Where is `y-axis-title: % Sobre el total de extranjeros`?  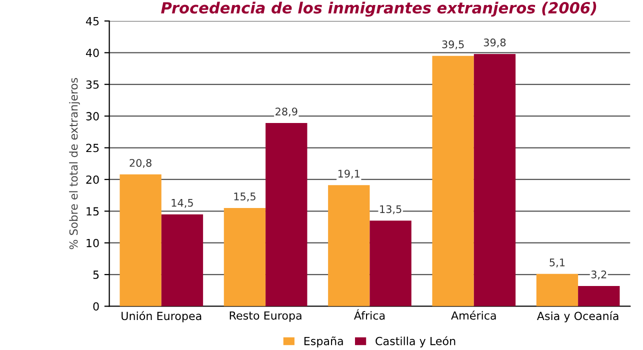
y-axis-title: % Sobre el total de extranjeros is located at coordinates (74, 164).